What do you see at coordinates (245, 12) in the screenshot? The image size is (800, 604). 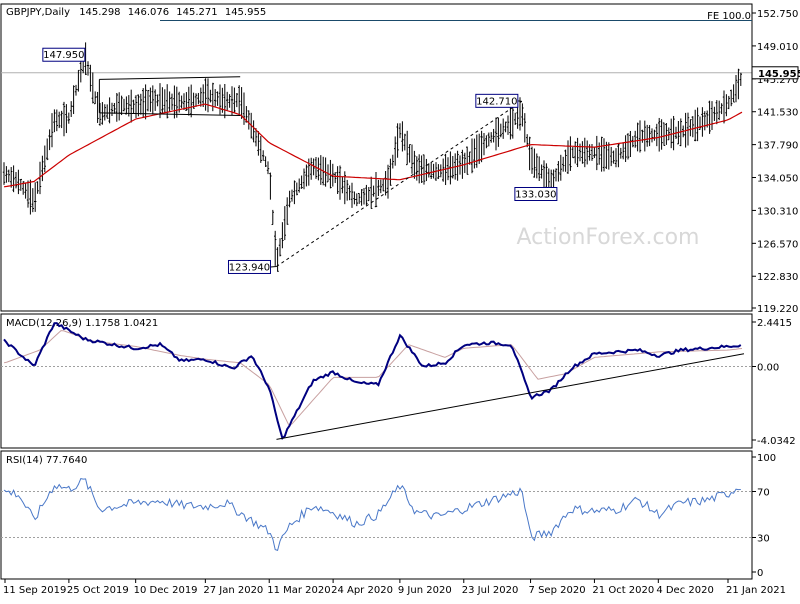 I see `price-close: 145.955` at bounding box center [245, 12].